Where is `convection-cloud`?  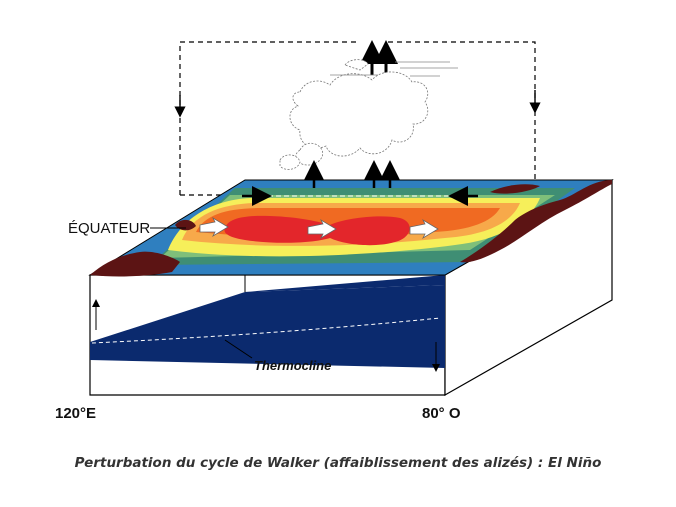
convection-cloud is located at coordinates (354, 114).